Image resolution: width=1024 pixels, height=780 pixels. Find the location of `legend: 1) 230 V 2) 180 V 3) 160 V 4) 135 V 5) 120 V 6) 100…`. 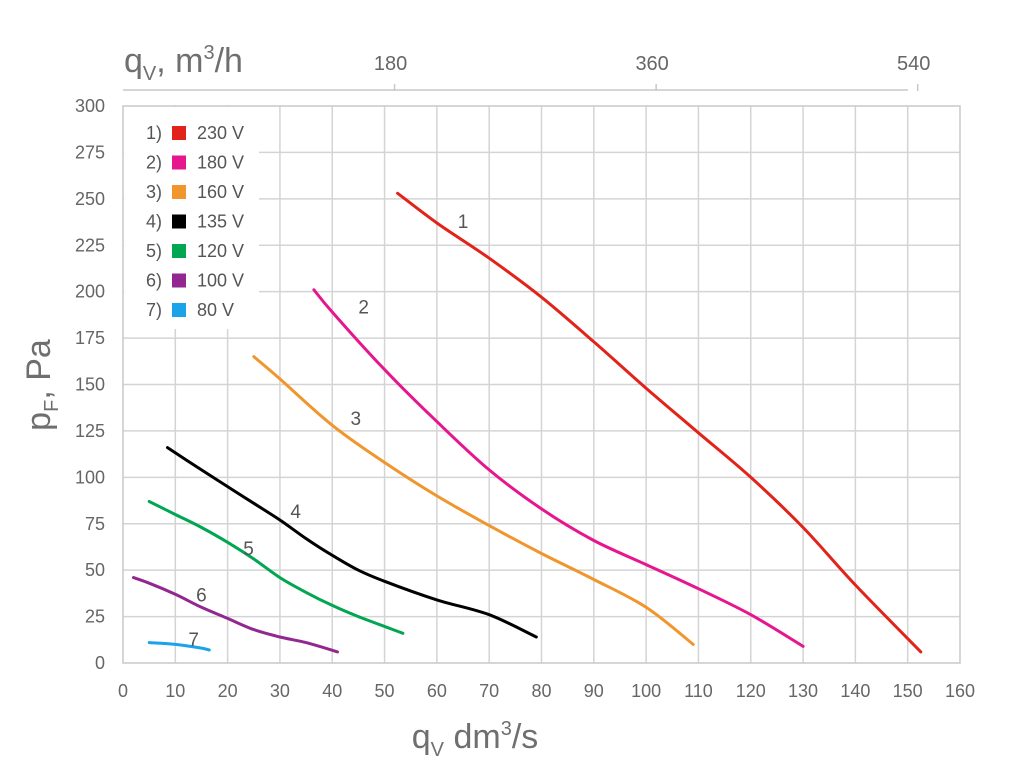

legend: 1) 230 V 2) 180 V 3) 160 V 4) 135 V 5) 120 V 6) 100… is located at coordinates (195, 221).